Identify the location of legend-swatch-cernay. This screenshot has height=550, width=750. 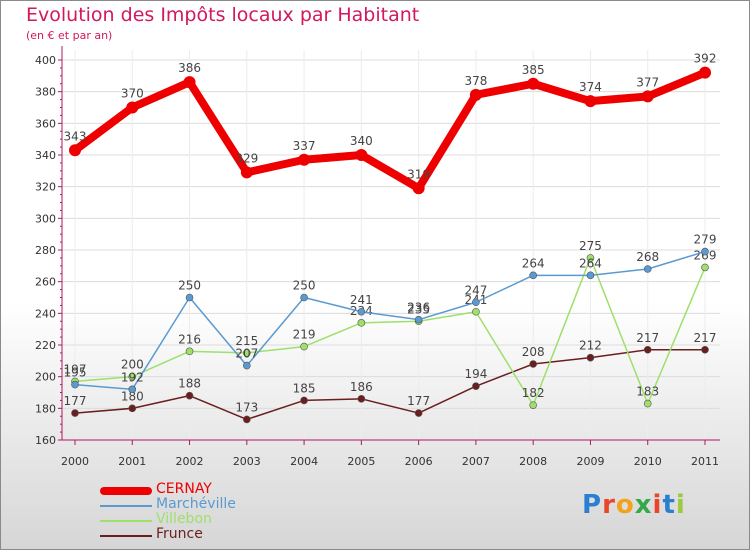
(126, 491).